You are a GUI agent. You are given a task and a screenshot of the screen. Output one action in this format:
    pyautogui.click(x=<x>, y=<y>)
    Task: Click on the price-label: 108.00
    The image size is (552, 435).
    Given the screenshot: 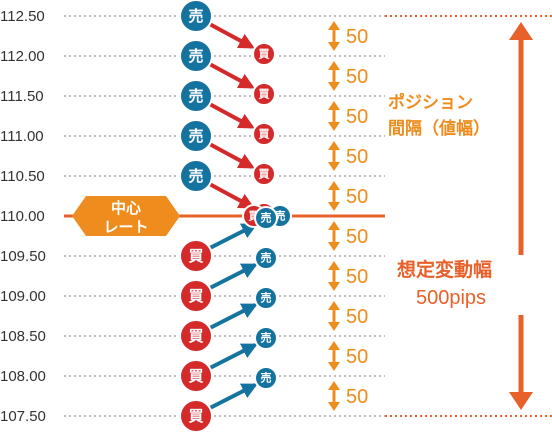 What is the action you would take?
    pyautogui.click(x=23, y=376)
    